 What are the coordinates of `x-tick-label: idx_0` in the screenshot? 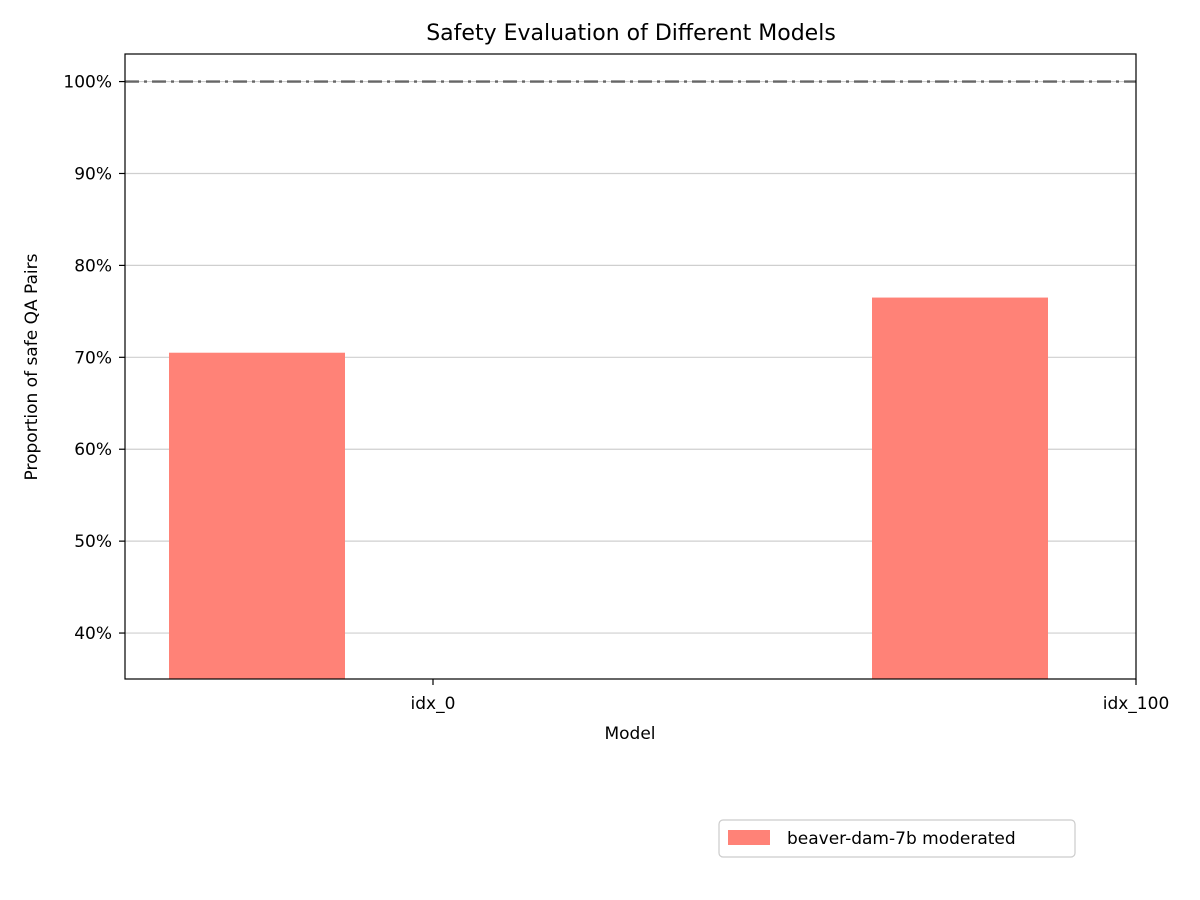 It's located at (433, 704).